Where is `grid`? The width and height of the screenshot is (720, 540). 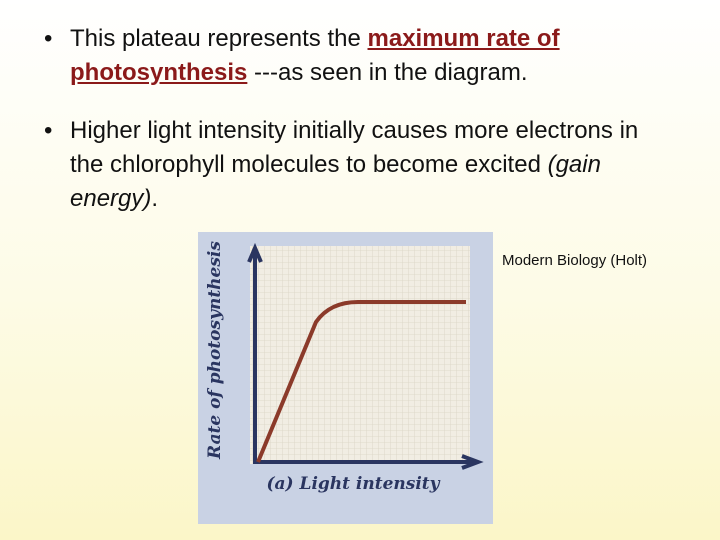 grid is located at coordinates (360, 355).